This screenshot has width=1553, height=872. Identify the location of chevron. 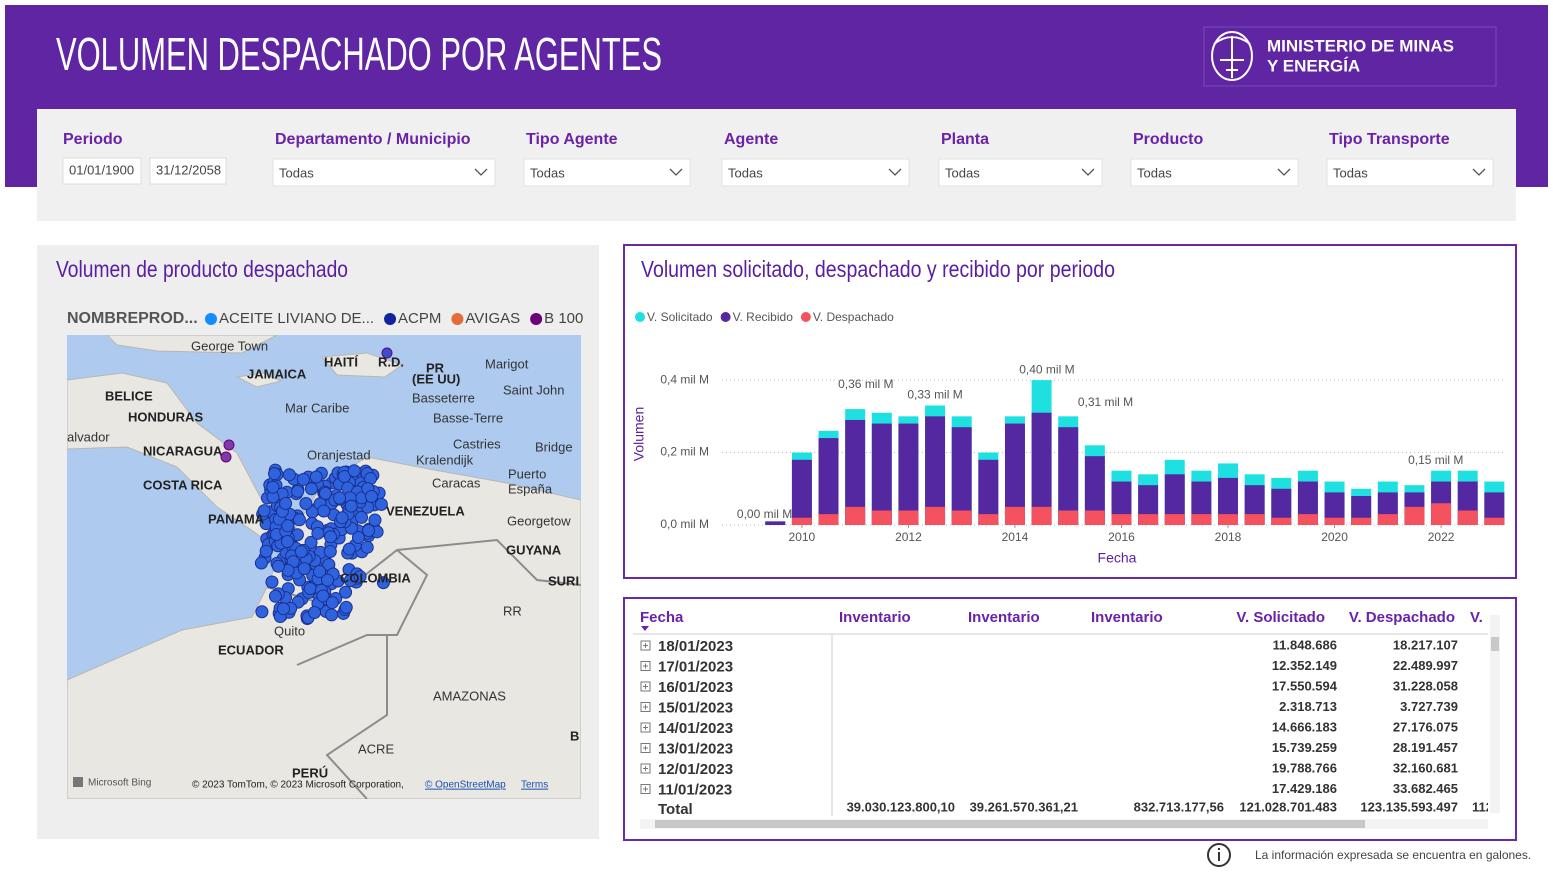
(481, 172).